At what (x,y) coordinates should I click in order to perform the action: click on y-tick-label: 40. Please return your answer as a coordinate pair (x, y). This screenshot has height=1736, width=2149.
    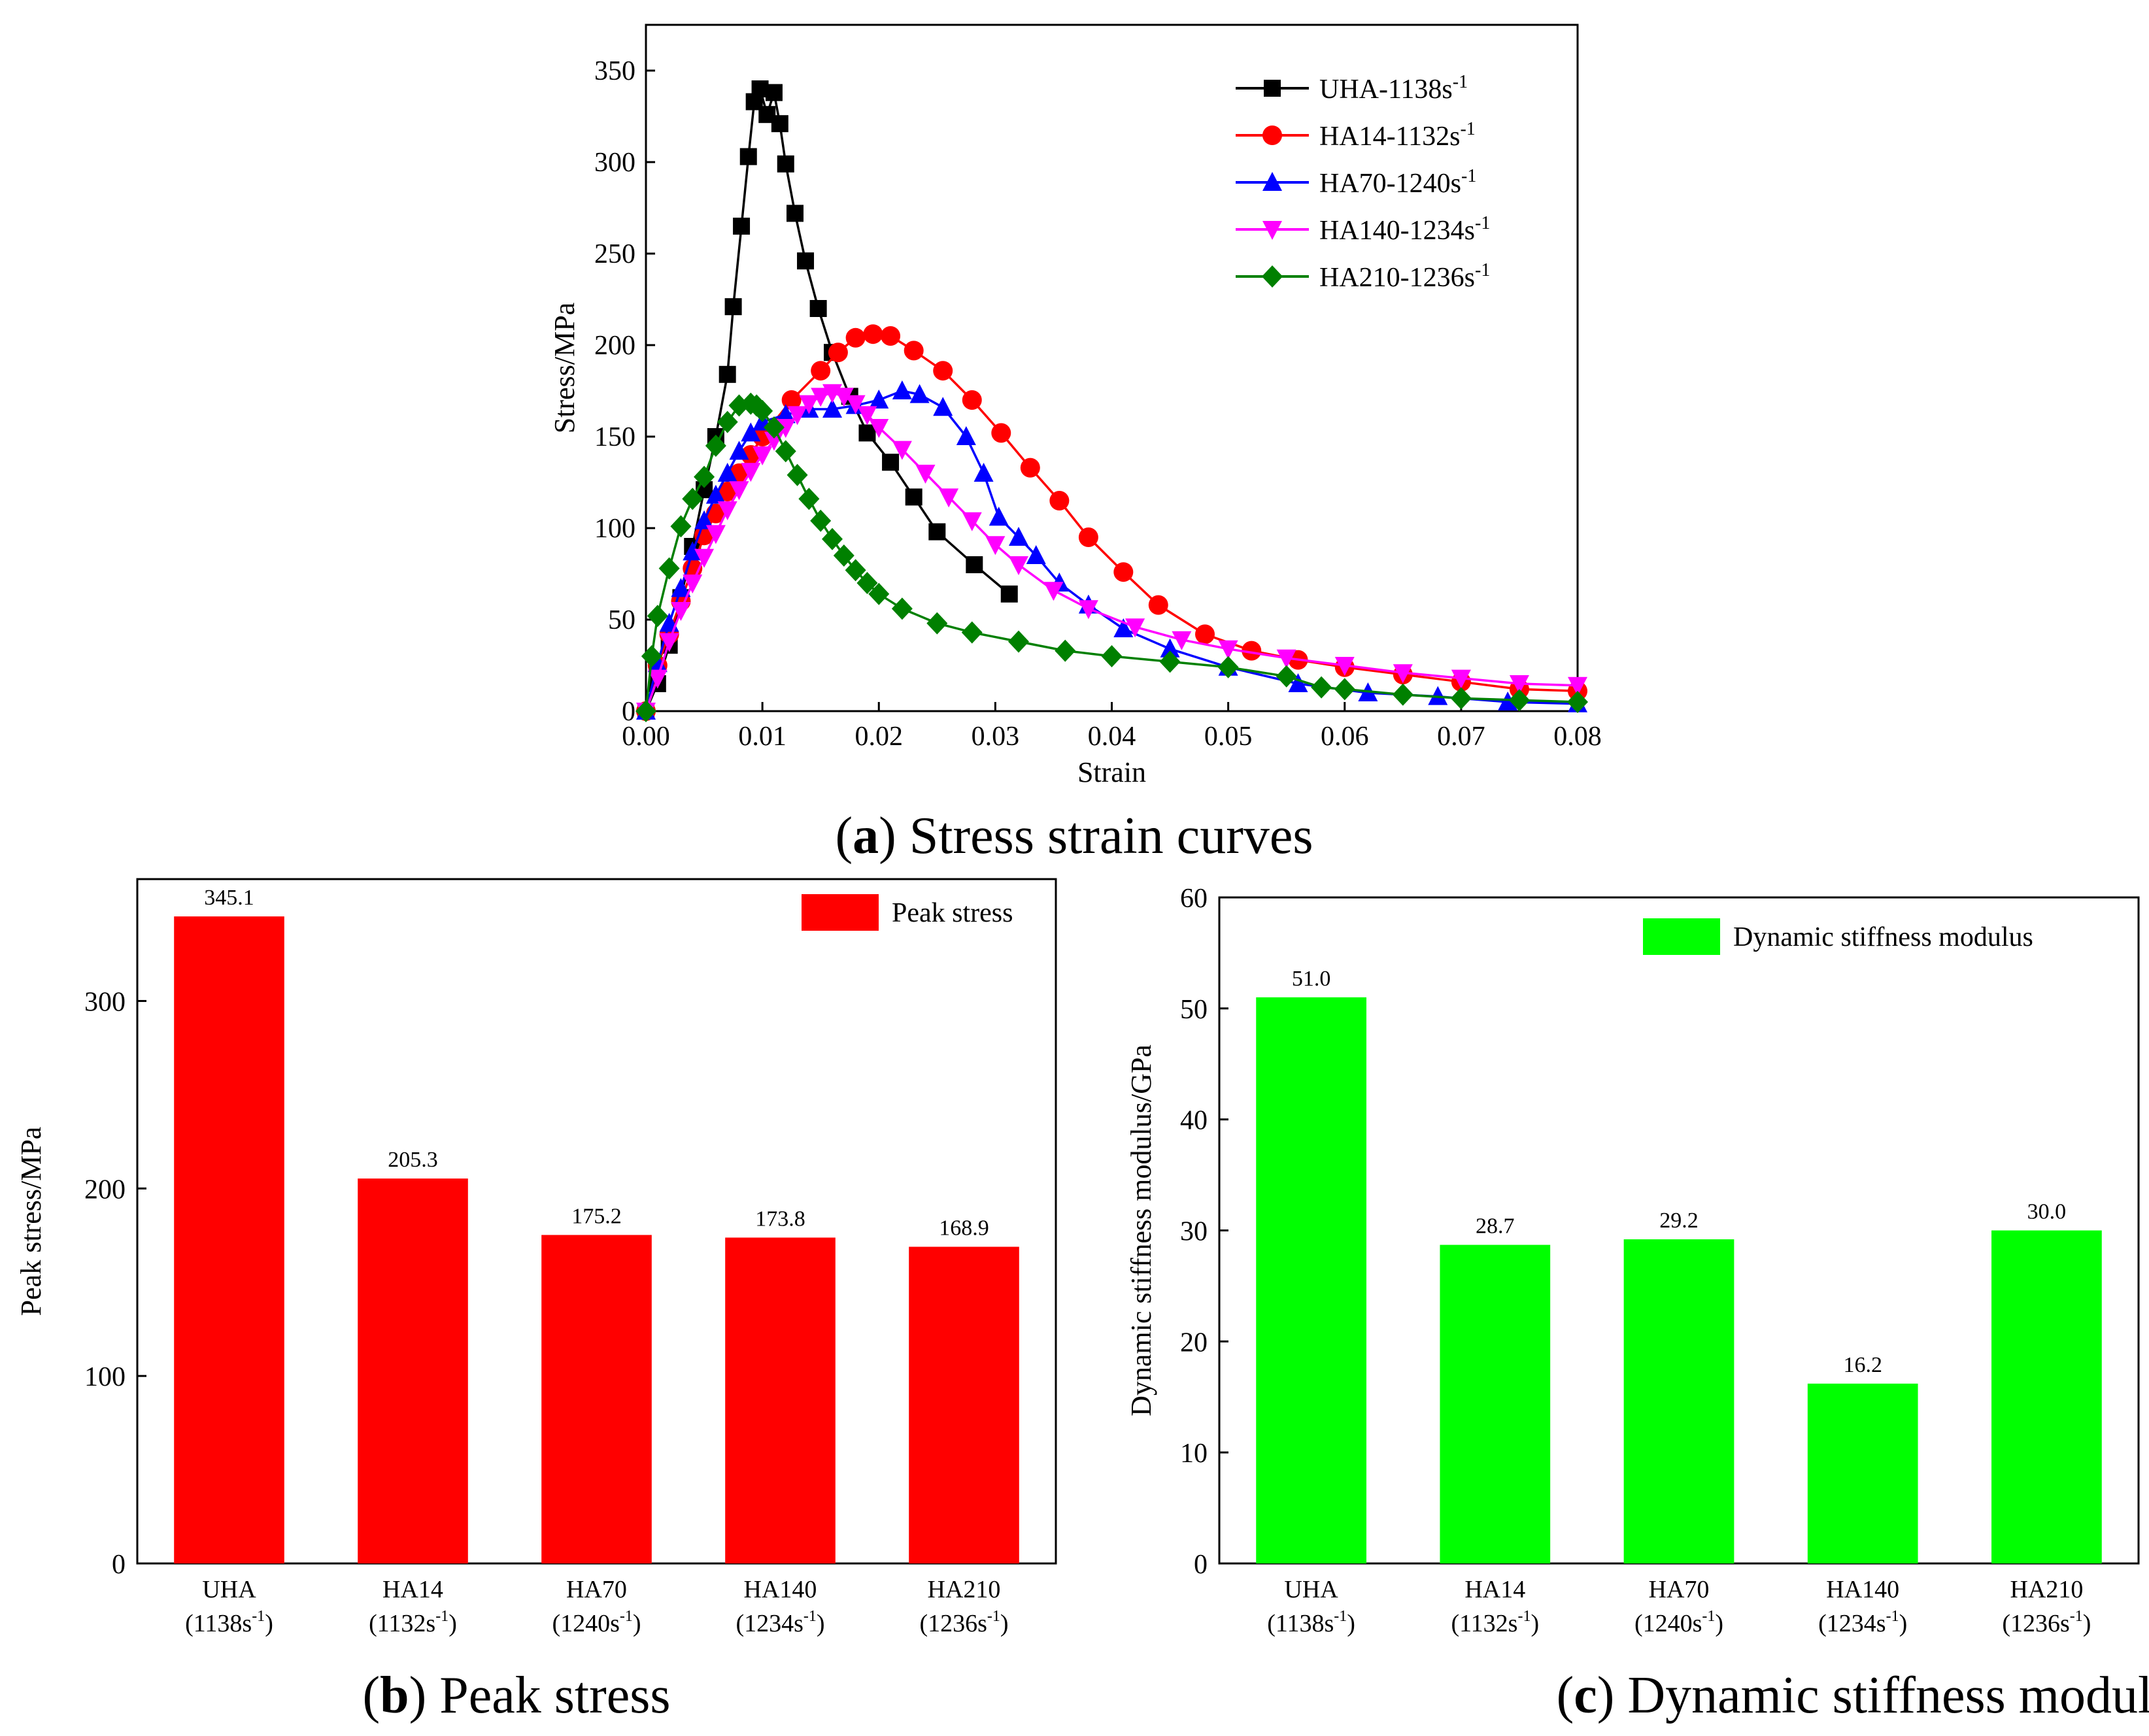
    Looking at the image, I should click on (1194, 1121).